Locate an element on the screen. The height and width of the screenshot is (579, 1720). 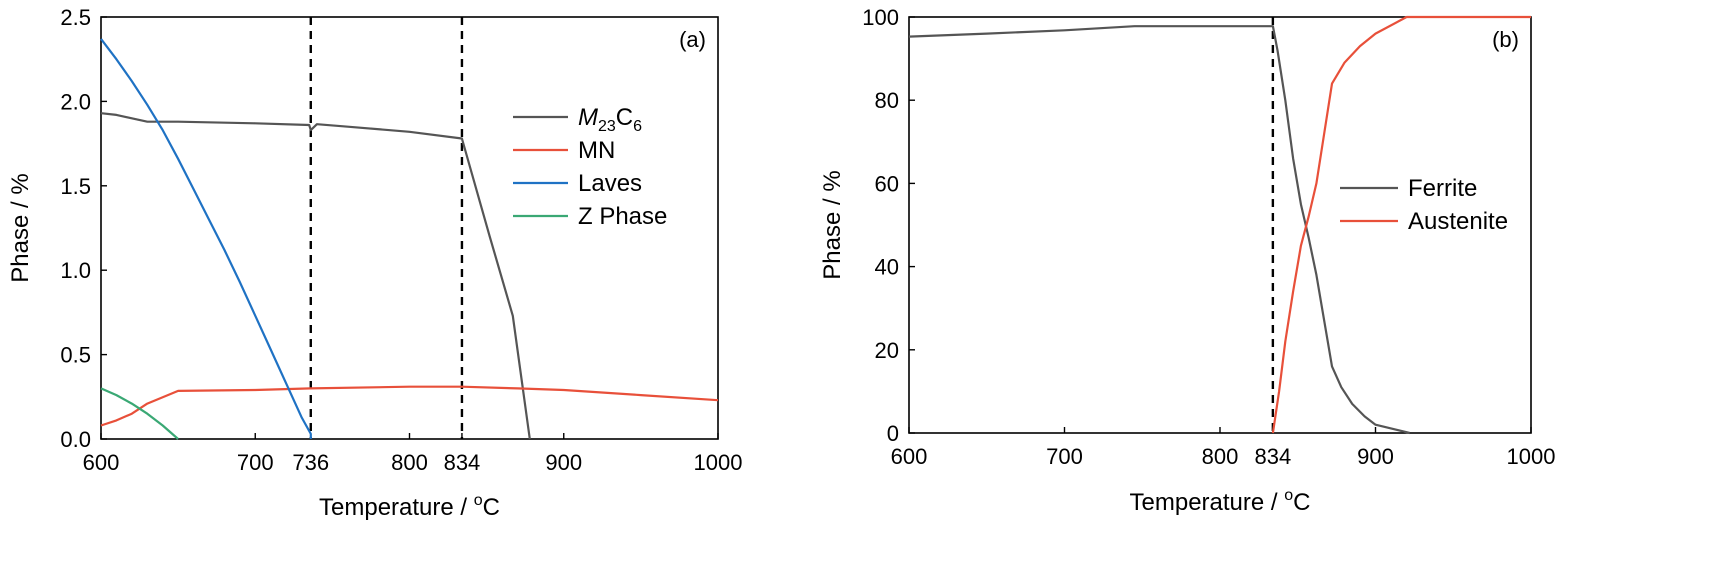
x-tick-label: 736 is located at coordinates (310, 462).